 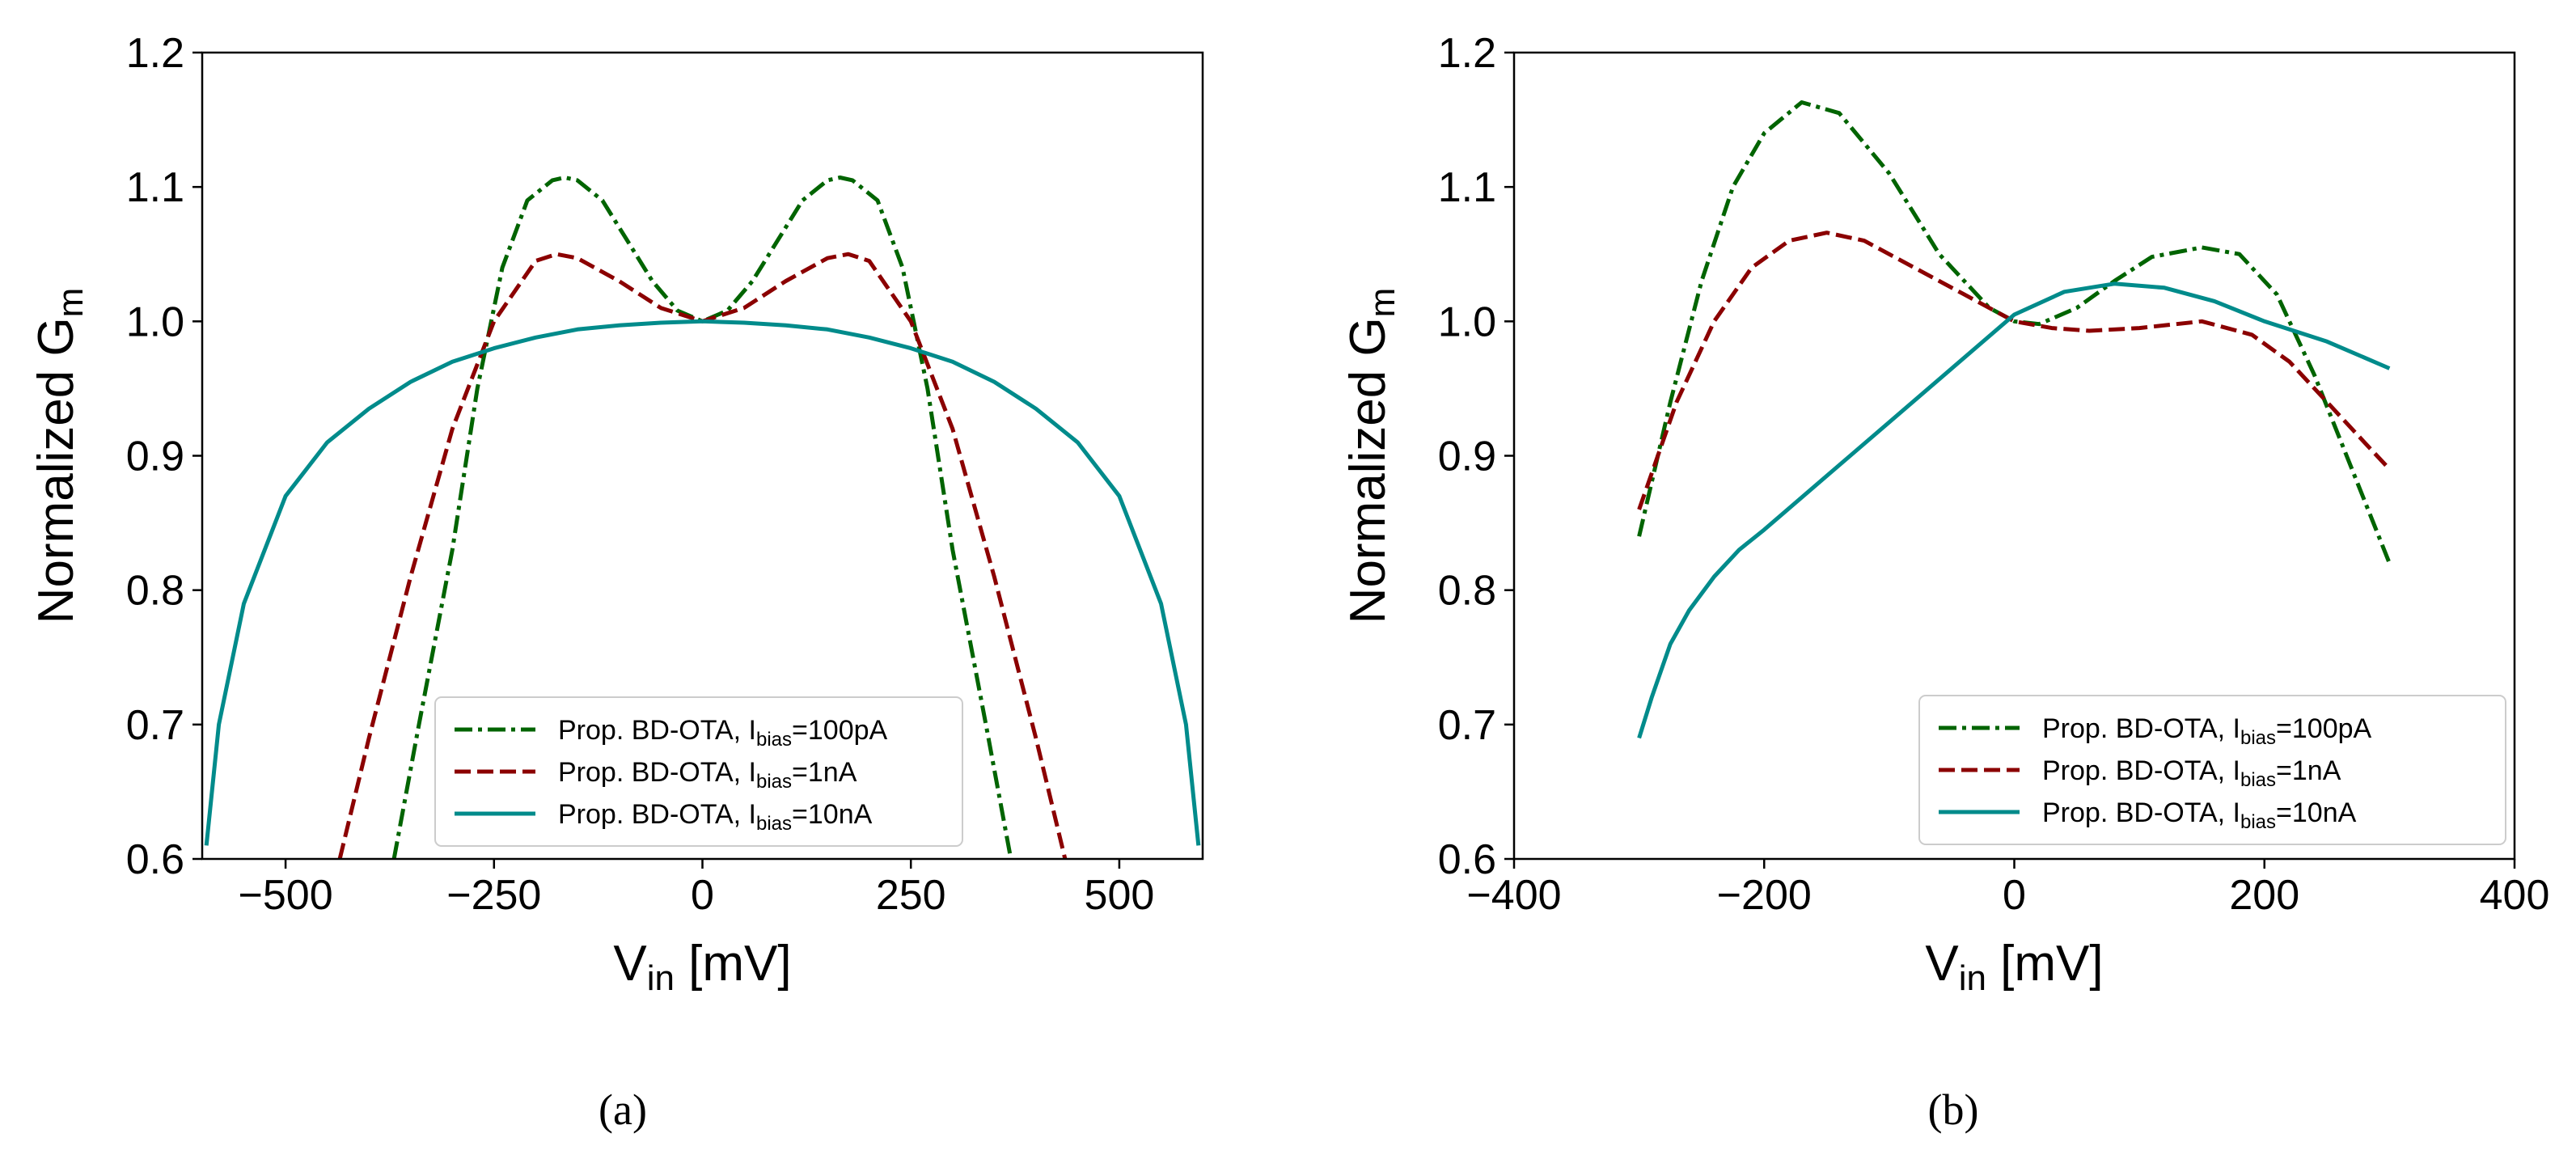 I want to click on x-tick-label: 500, so click(x=1120, y=895).